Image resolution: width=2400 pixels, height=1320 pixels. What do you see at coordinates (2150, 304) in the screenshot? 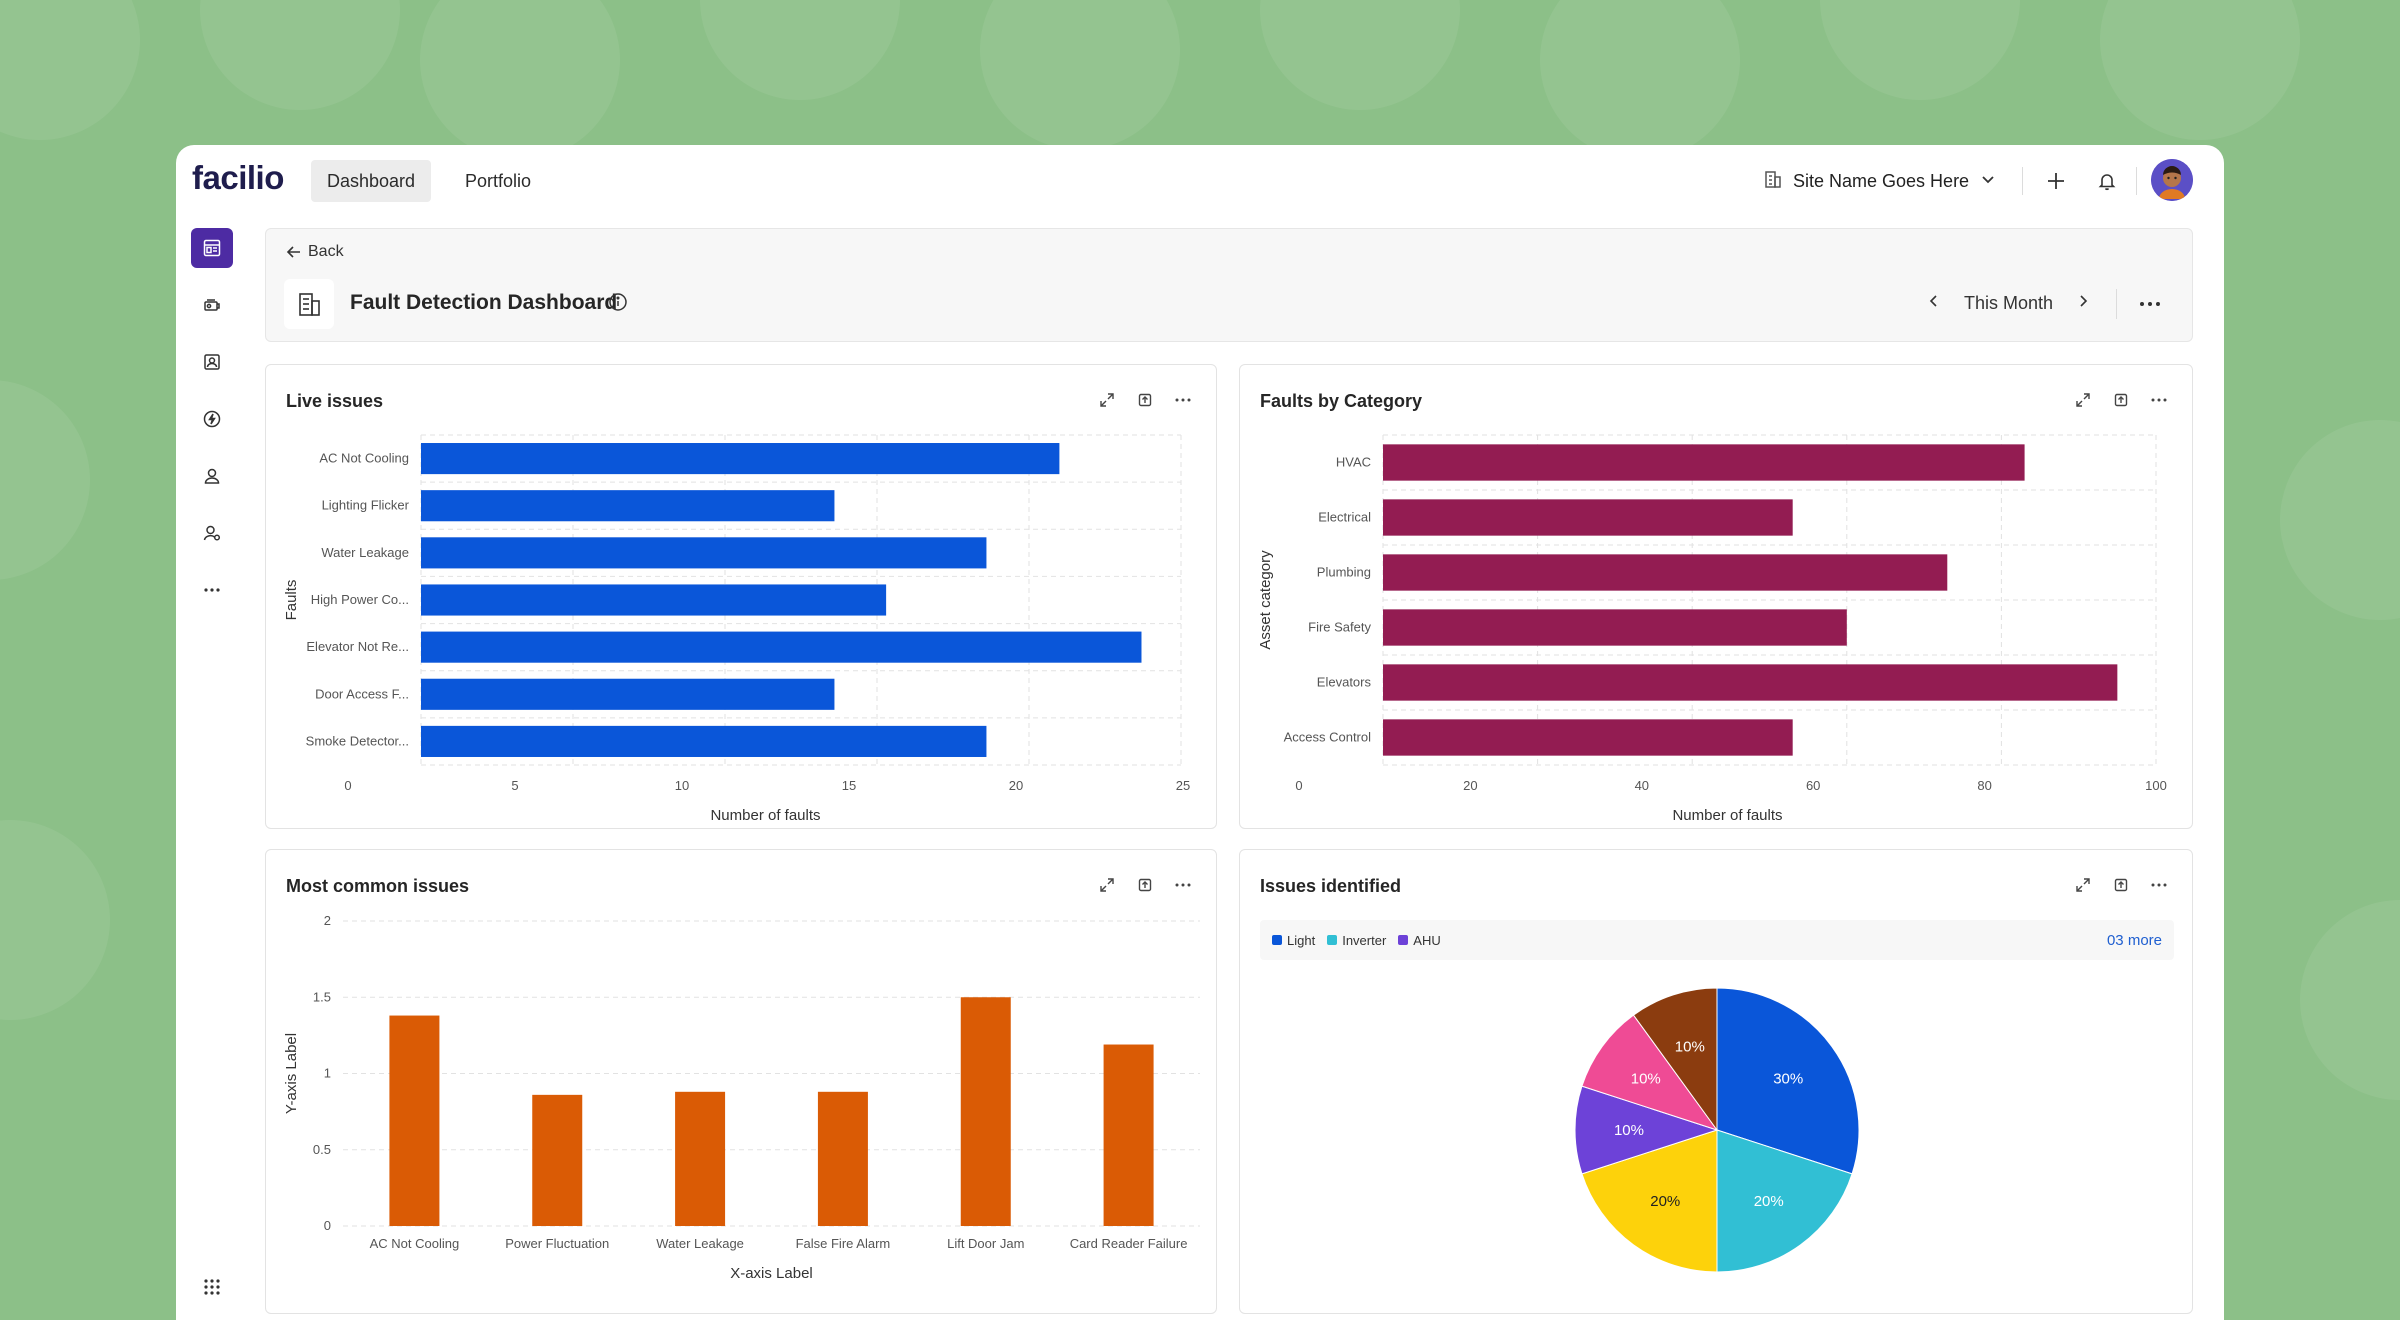
I see `more-options-icon` at bounding box center [2150, 304].